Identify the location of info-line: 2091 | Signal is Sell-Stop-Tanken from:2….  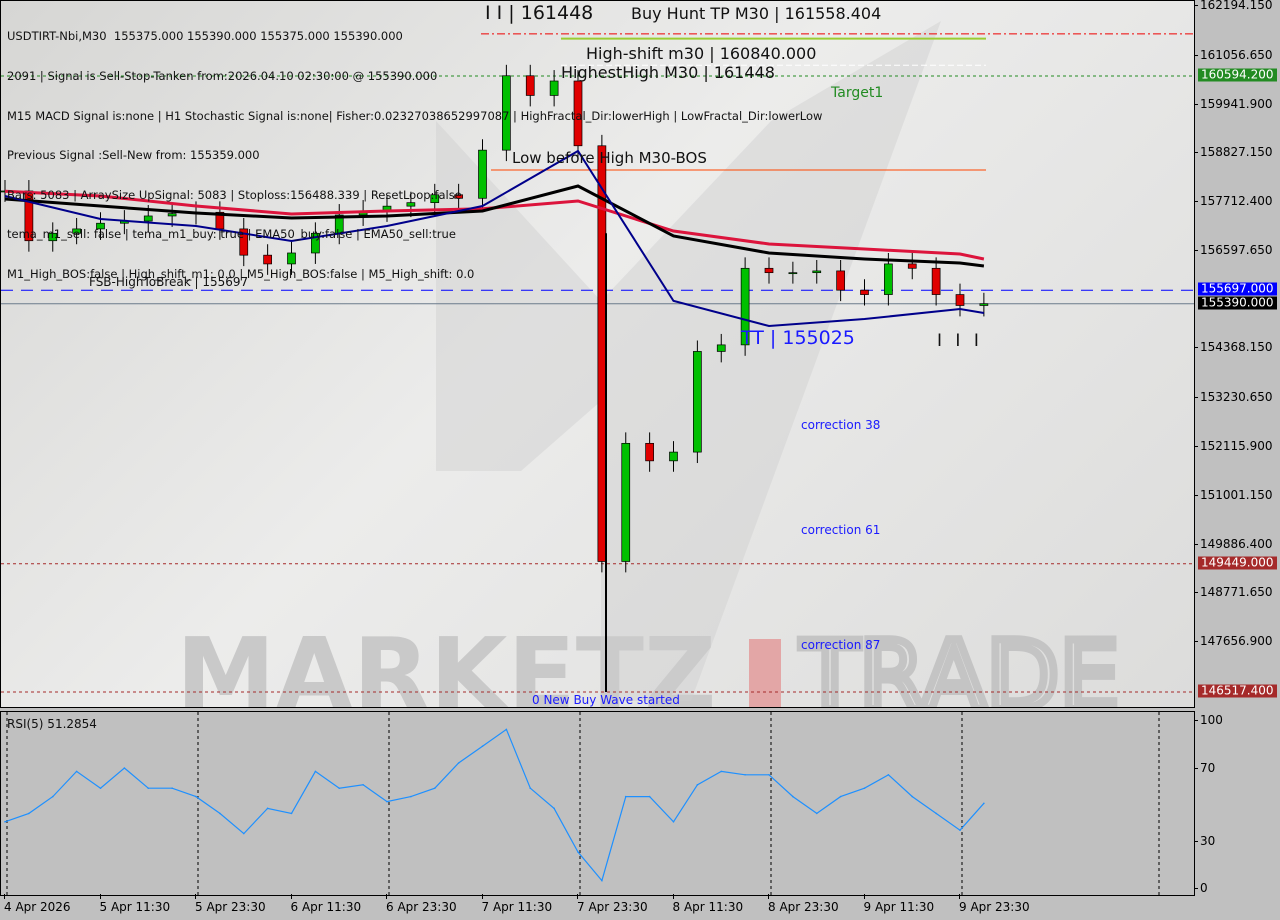
(222, 76).